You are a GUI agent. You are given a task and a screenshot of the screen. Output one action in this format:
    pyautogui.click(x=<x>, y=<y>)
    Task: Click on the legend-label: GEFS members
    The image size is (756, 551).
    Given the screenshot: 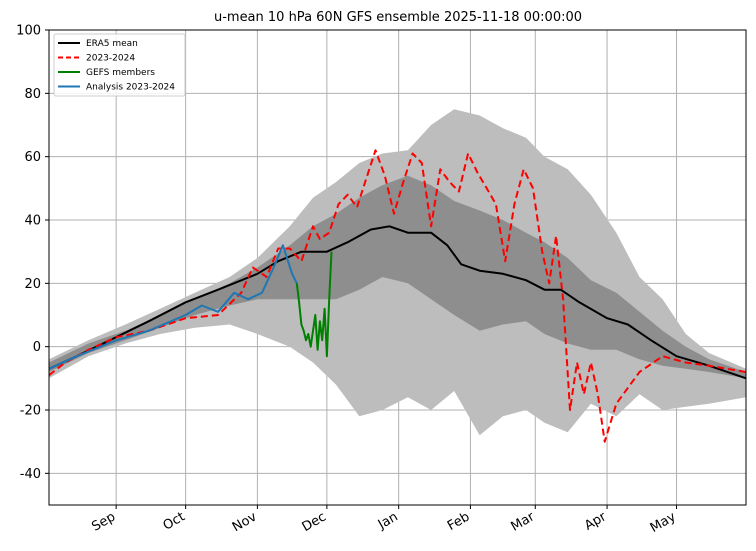 What is the action you would take?
    pyautogui.click(x=120, y=73)
    